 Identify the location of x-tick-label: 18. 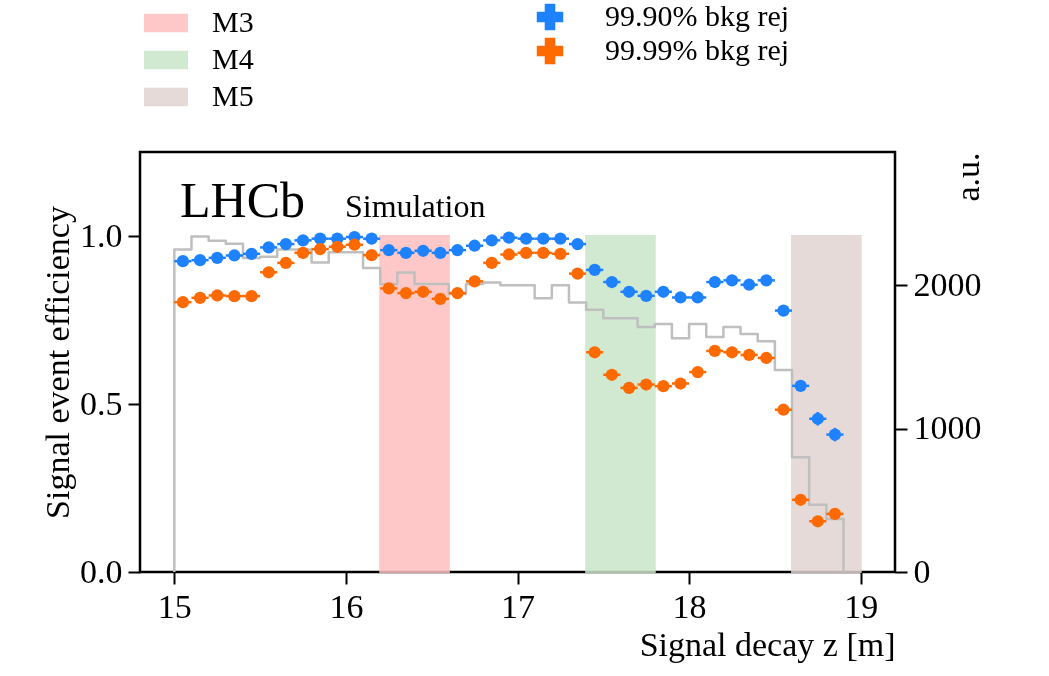
(689, 606).